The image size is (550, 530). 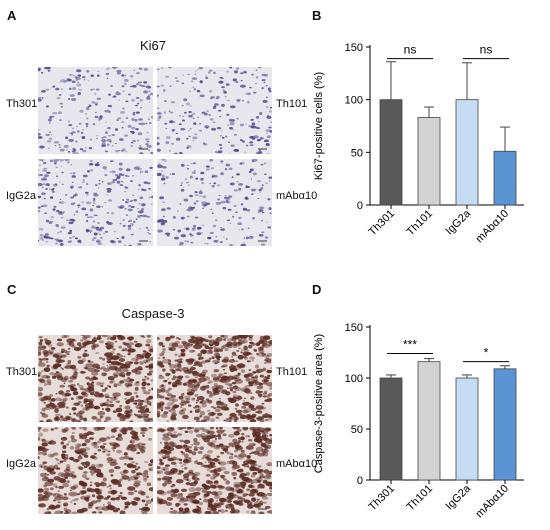 What do you see at coordinates (458, 222) in the screenshot?
I see `ki67-category-label: IgG2a` at bounding box center [458, 222].